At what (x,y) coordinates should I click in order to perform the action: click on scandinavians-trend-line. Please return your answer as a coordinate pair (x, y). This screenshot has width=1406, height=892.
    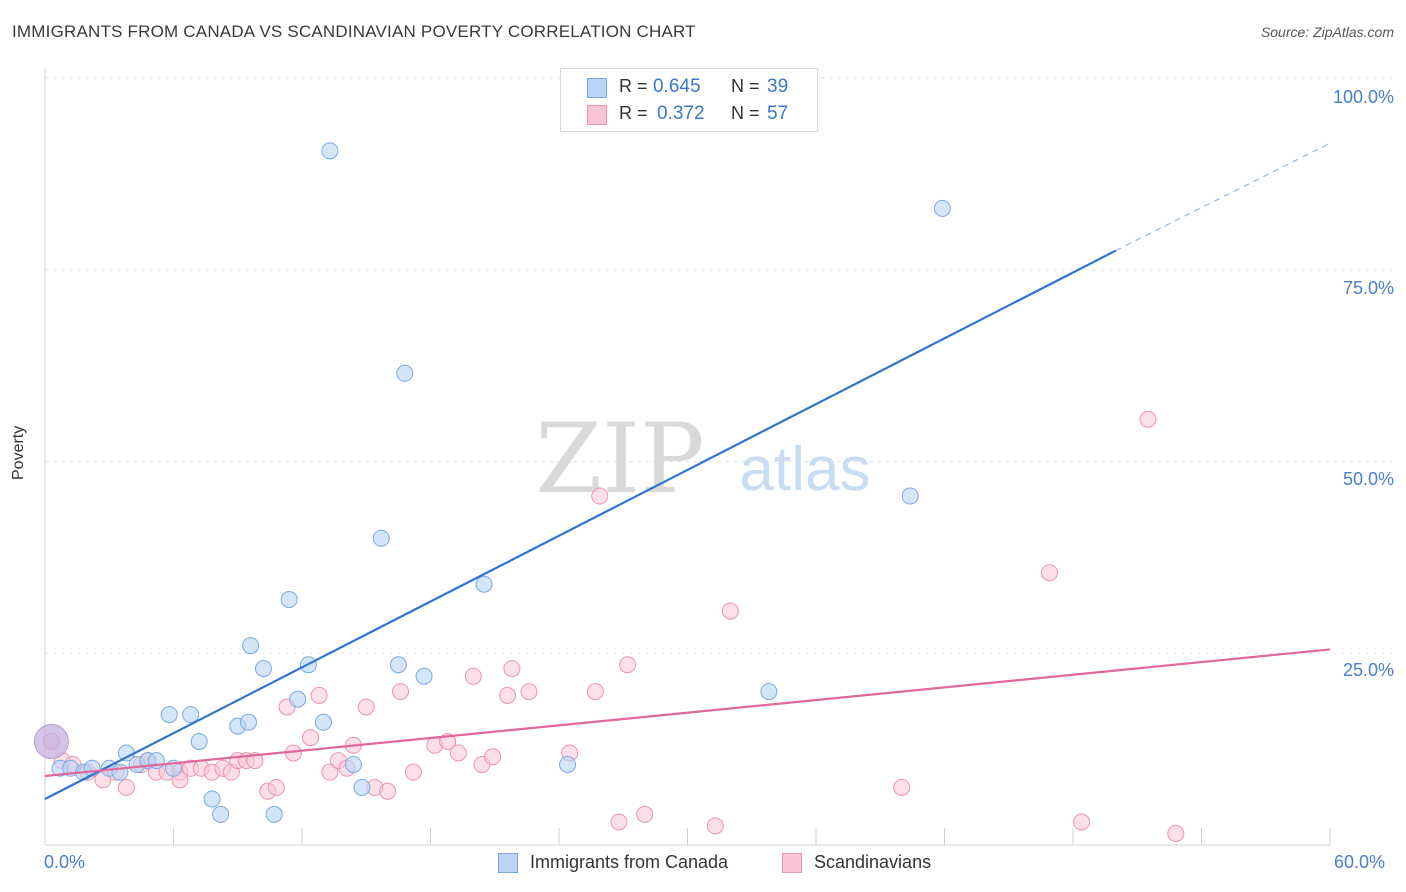
    Looking at the image, I should click on (687, 713).